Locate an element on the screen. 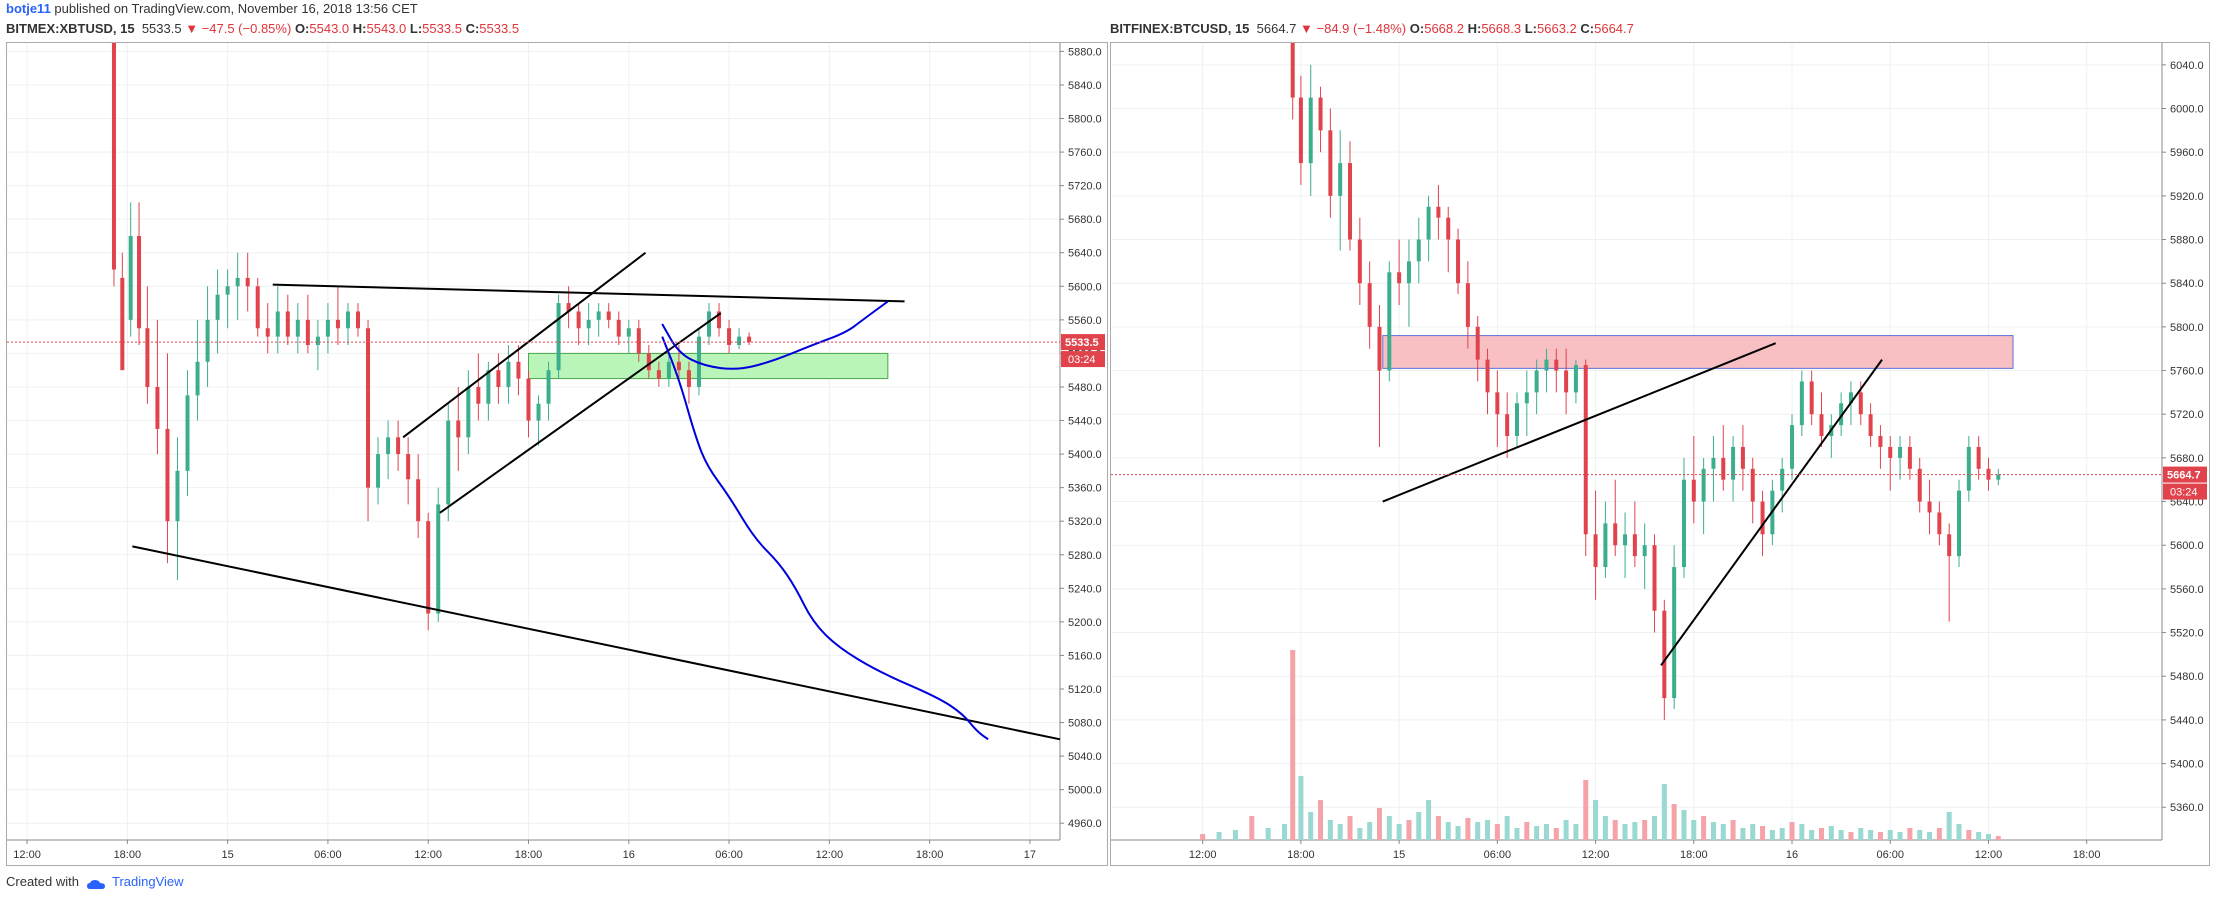 The width and height of the screenshot is (2214, 899). y-tick-label: 5440.0 is located at coordinates (1085, 422).